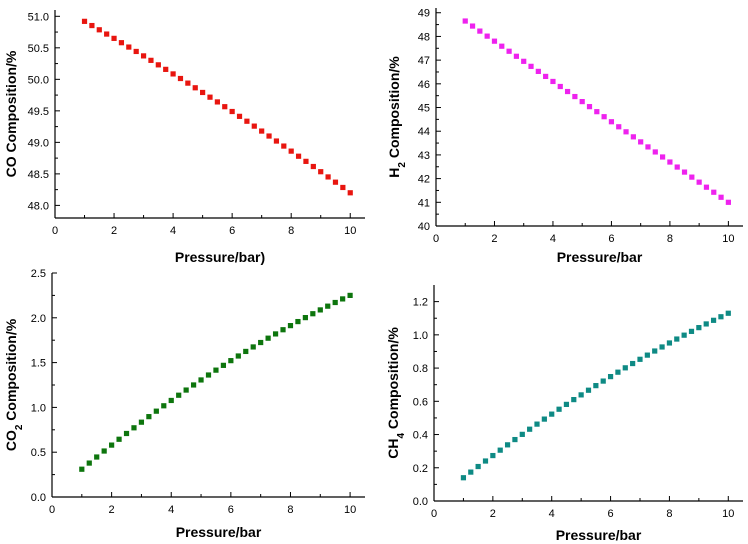  Describe the element at coordinates (424, 227) in the screenshot. I see `y-tick-label: 40` at that location.